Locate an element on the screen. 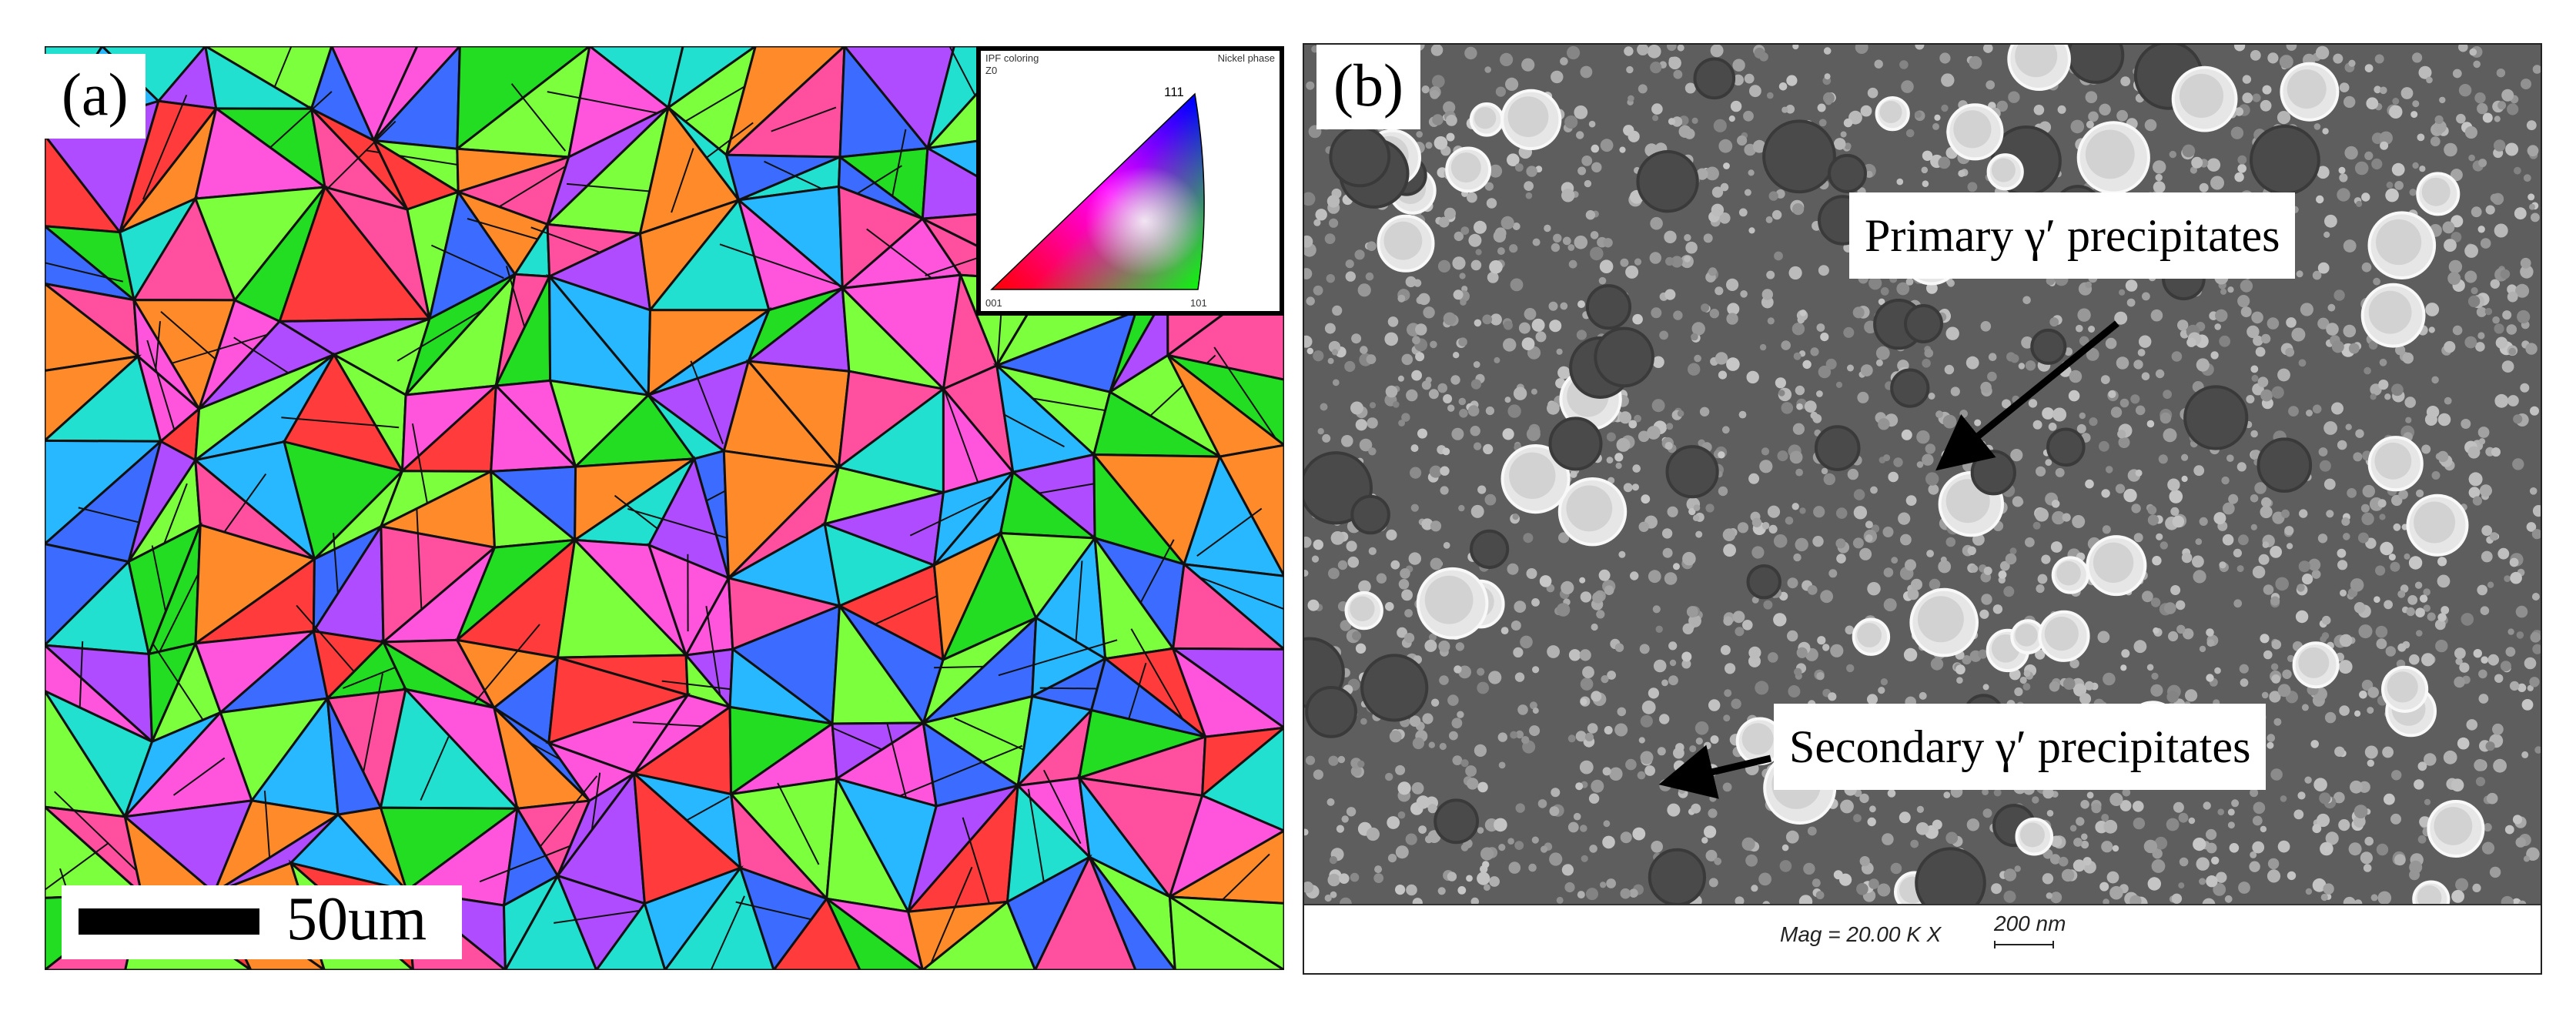  scale-bar-line is located at coordinates (169, 921).